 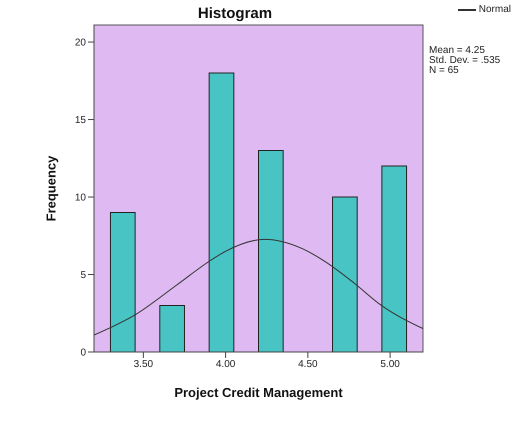 I want to click on x-axis-title: Project Credit Management, so click(x=259, y=392).